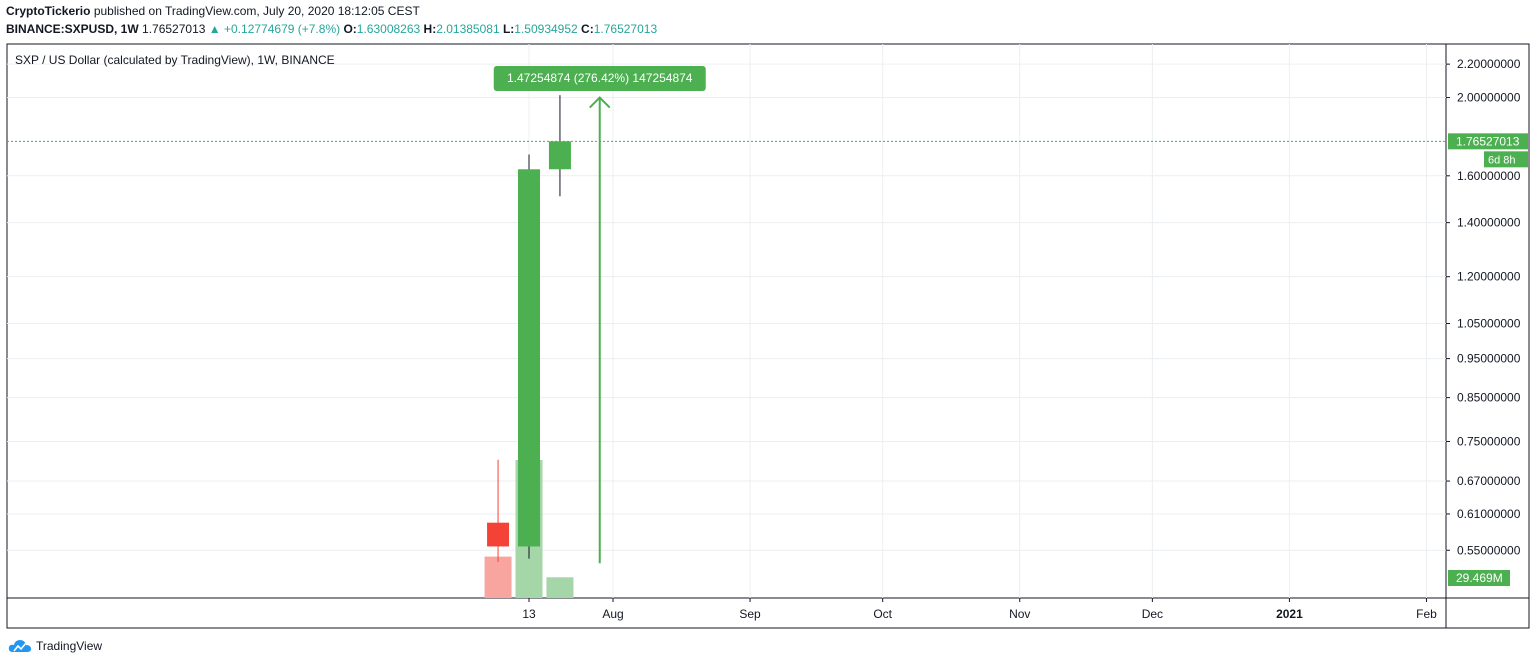 Image resolution: width=1534 pixels, height=665 pixels. What do you see at coordinates (1019, 614) in the screenshot?
I see `x-tick-label: Nov` at bounding box center [1019, 614].